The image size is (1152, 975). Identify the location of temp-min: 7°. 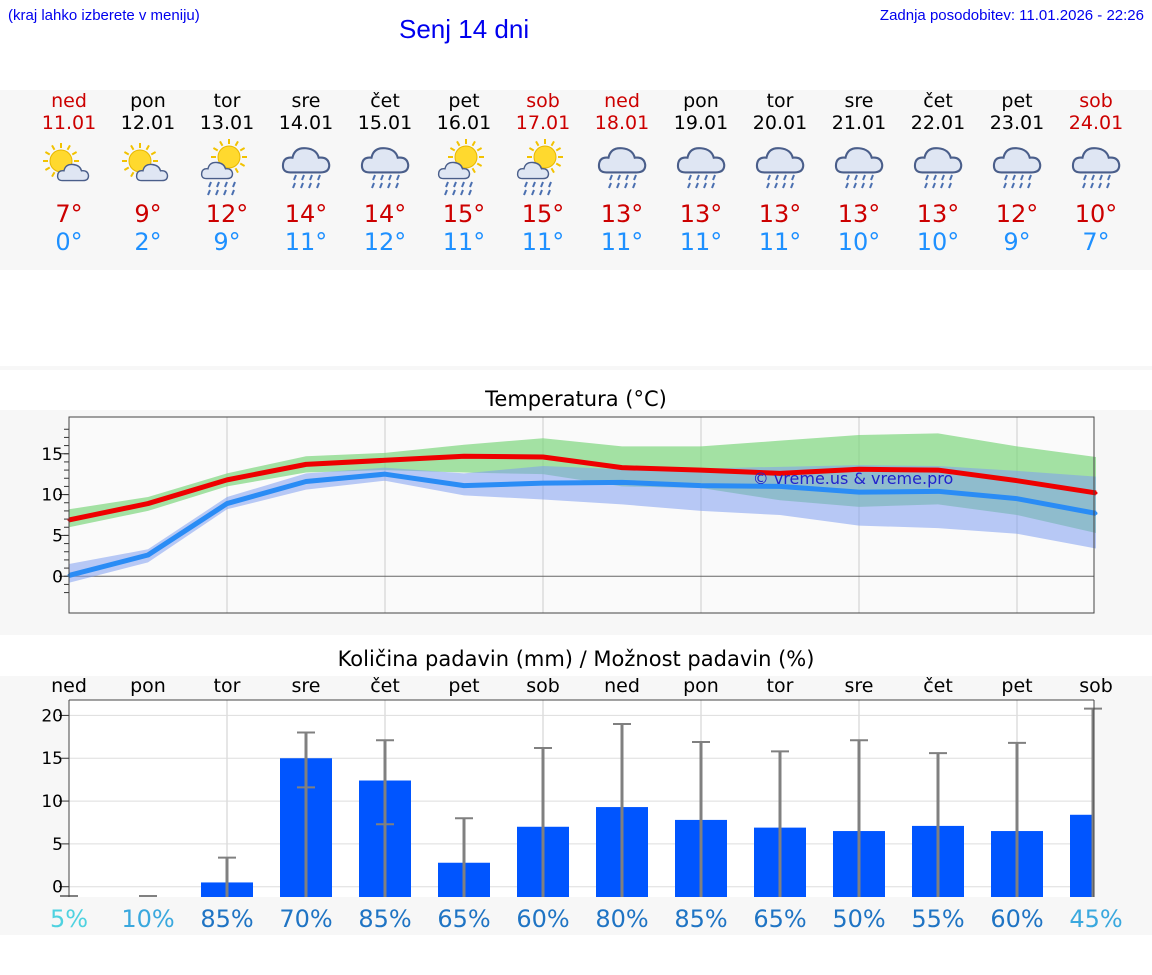
(1096, 242).